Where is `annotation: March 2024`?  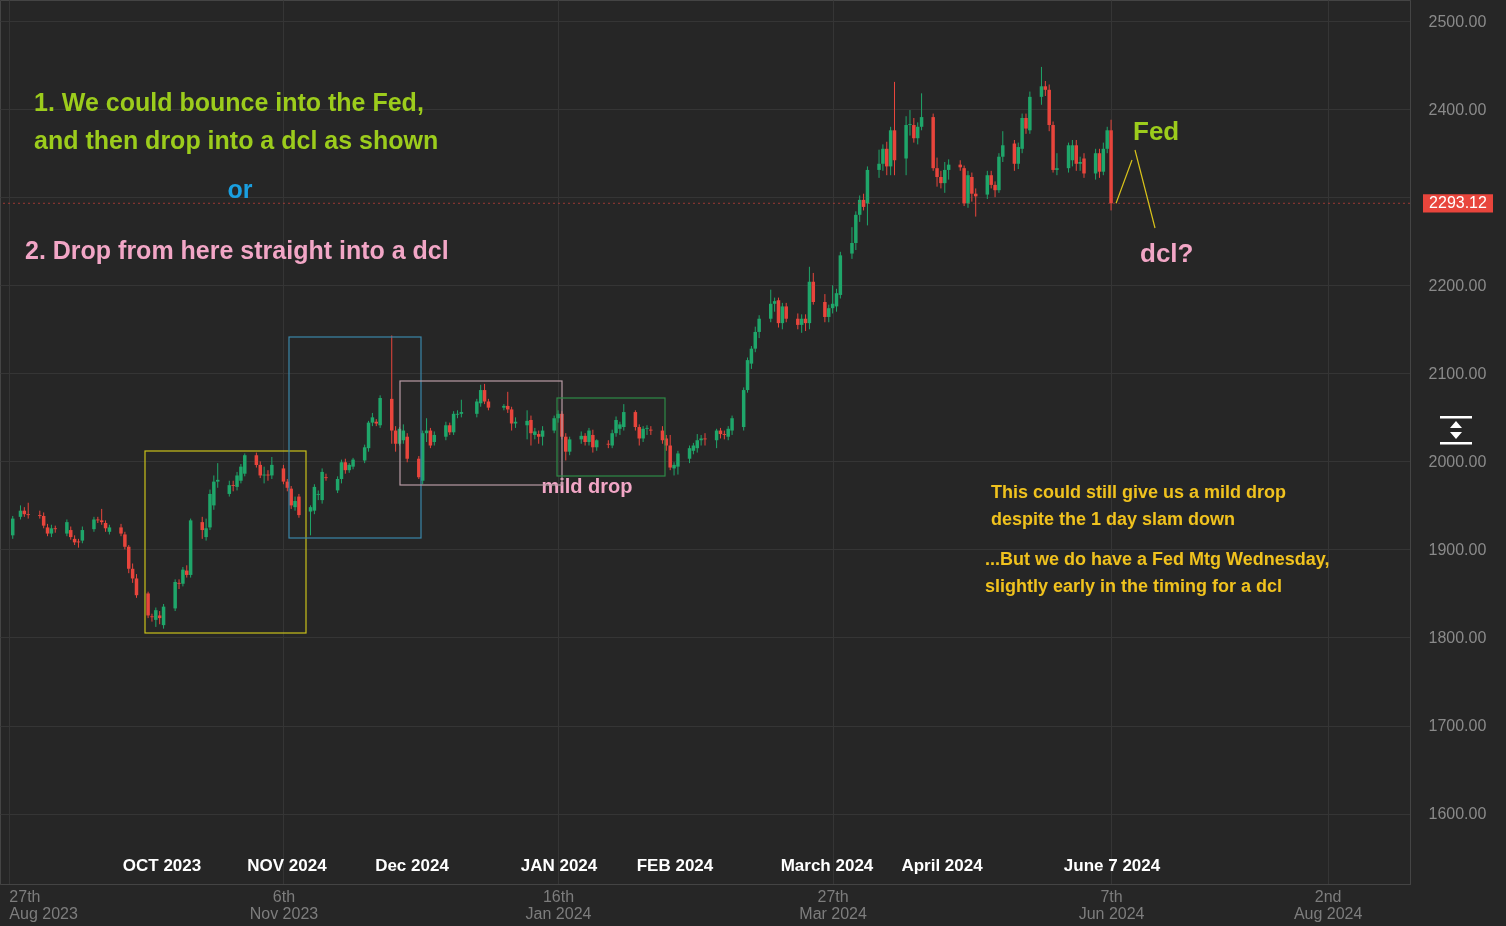
annotation: March 2024 is located at coordinates (827, 865).